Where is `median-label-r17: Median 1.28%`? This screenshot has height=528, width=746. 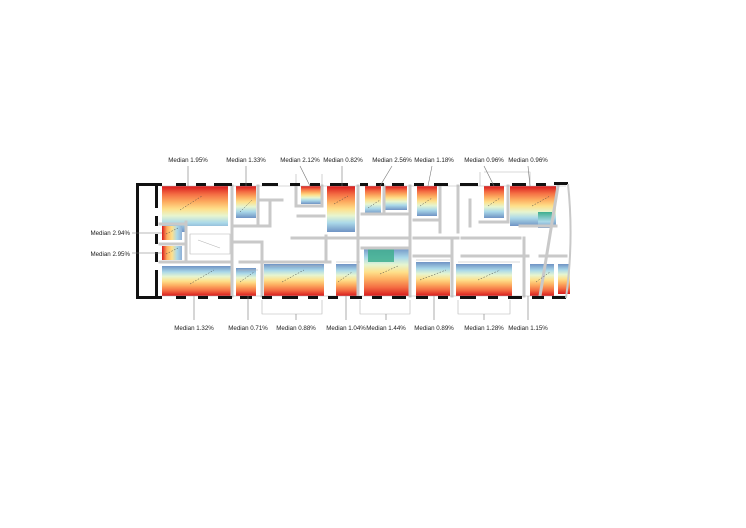 median-label-r17: Median 1.28% is located at coordinates (484, 328).